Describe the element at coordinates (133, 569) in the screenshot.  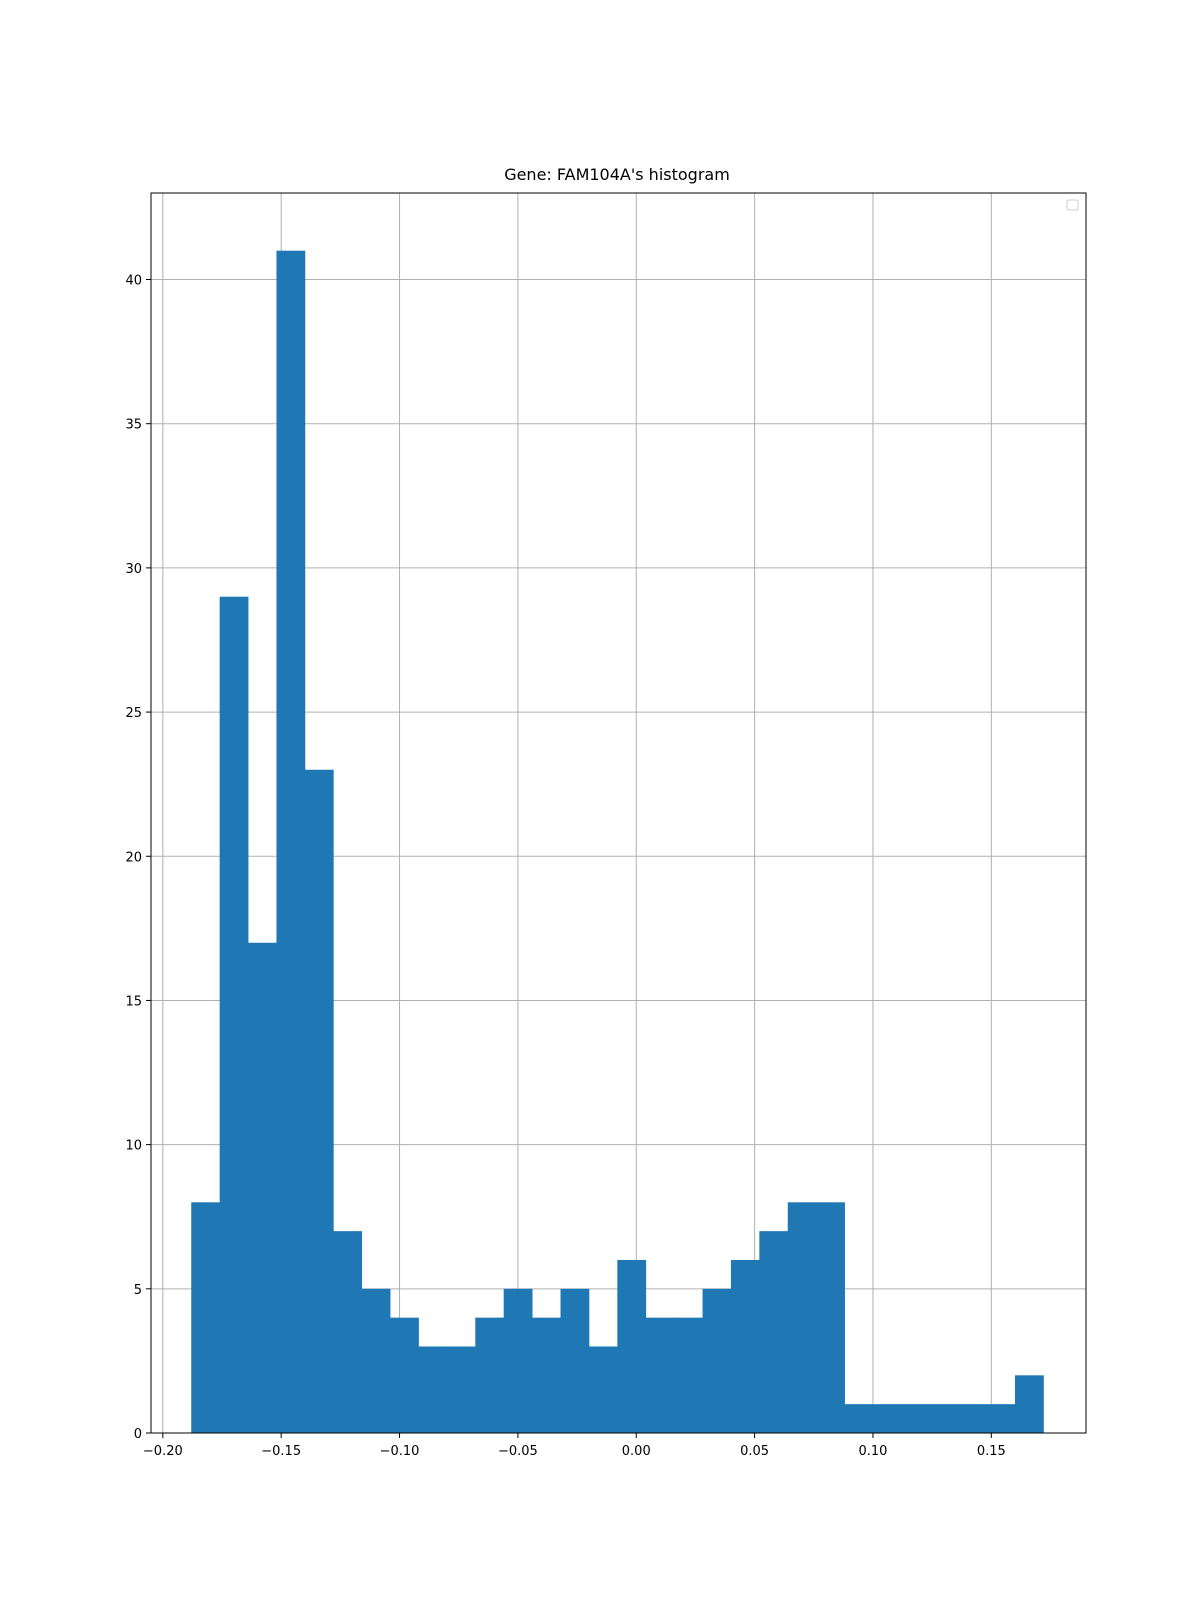
I see `y-tick-label: 30` at that location.